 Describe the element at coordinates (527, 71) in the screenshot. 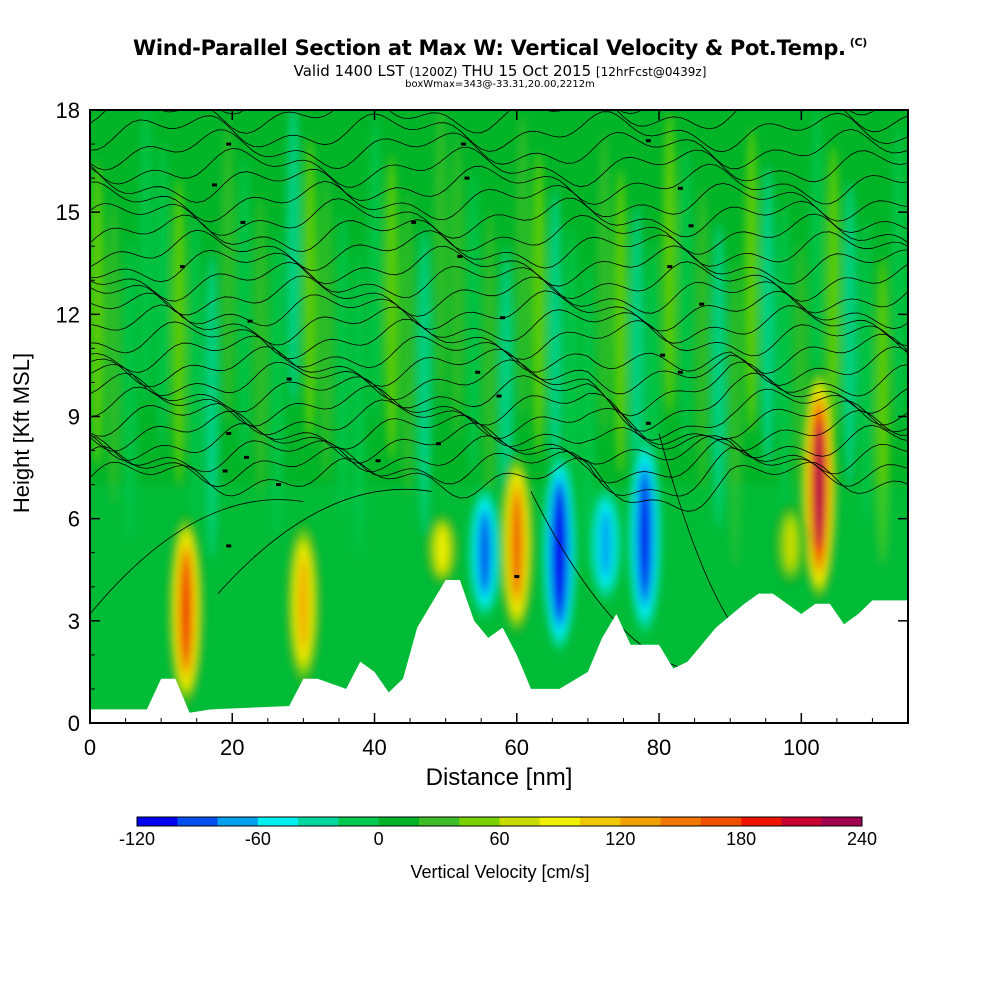

I see `valid-date: THU 15 Oct 2015` at that location.